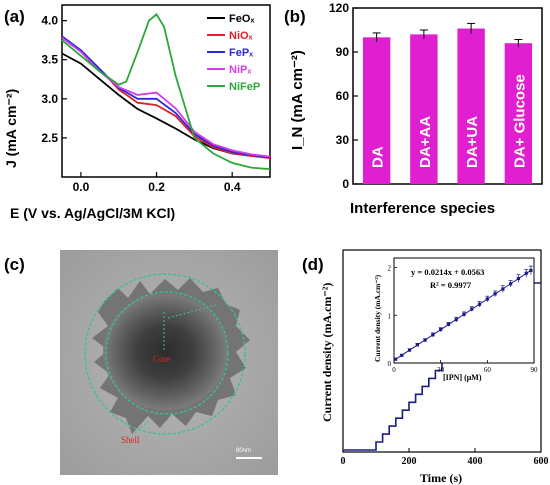  Describe the element at coordinates (519, 121) in the screenshot. I see `panel-b-bar-label-3: DA+ Glucose` at that location.